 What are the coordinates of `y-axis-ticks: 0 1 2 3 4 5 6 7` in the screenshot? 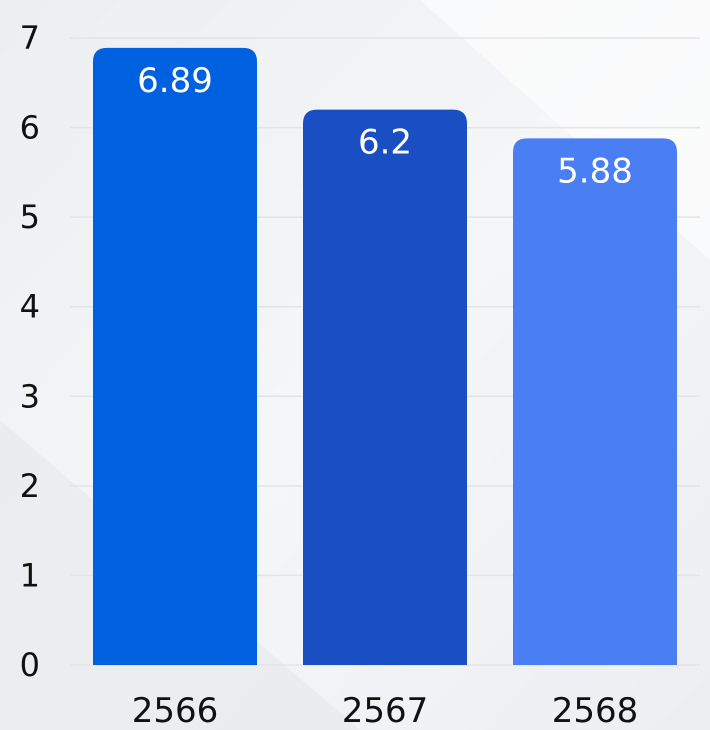 It's located at (30, 351).